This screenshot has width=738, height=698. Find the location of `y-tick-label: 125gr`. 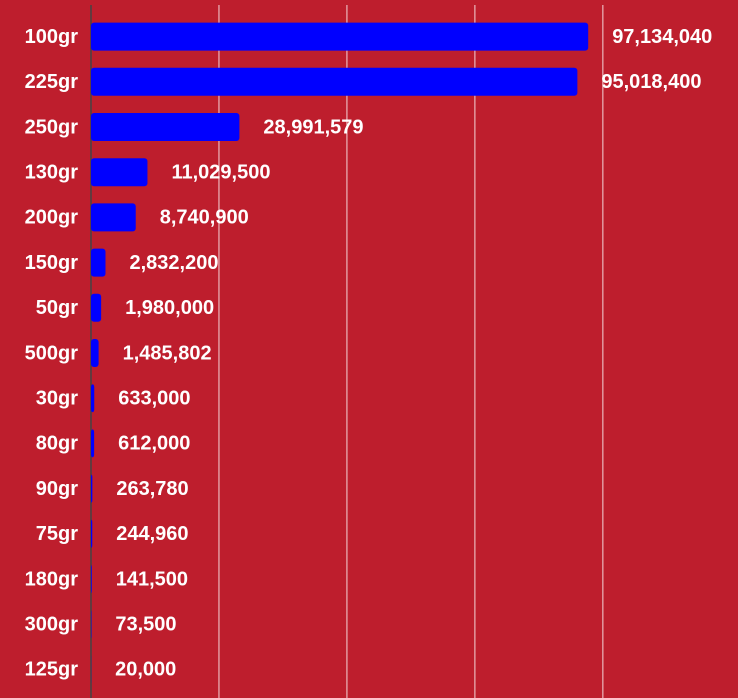

y-tick-label: 125gr is located at coordinates (52, 670).